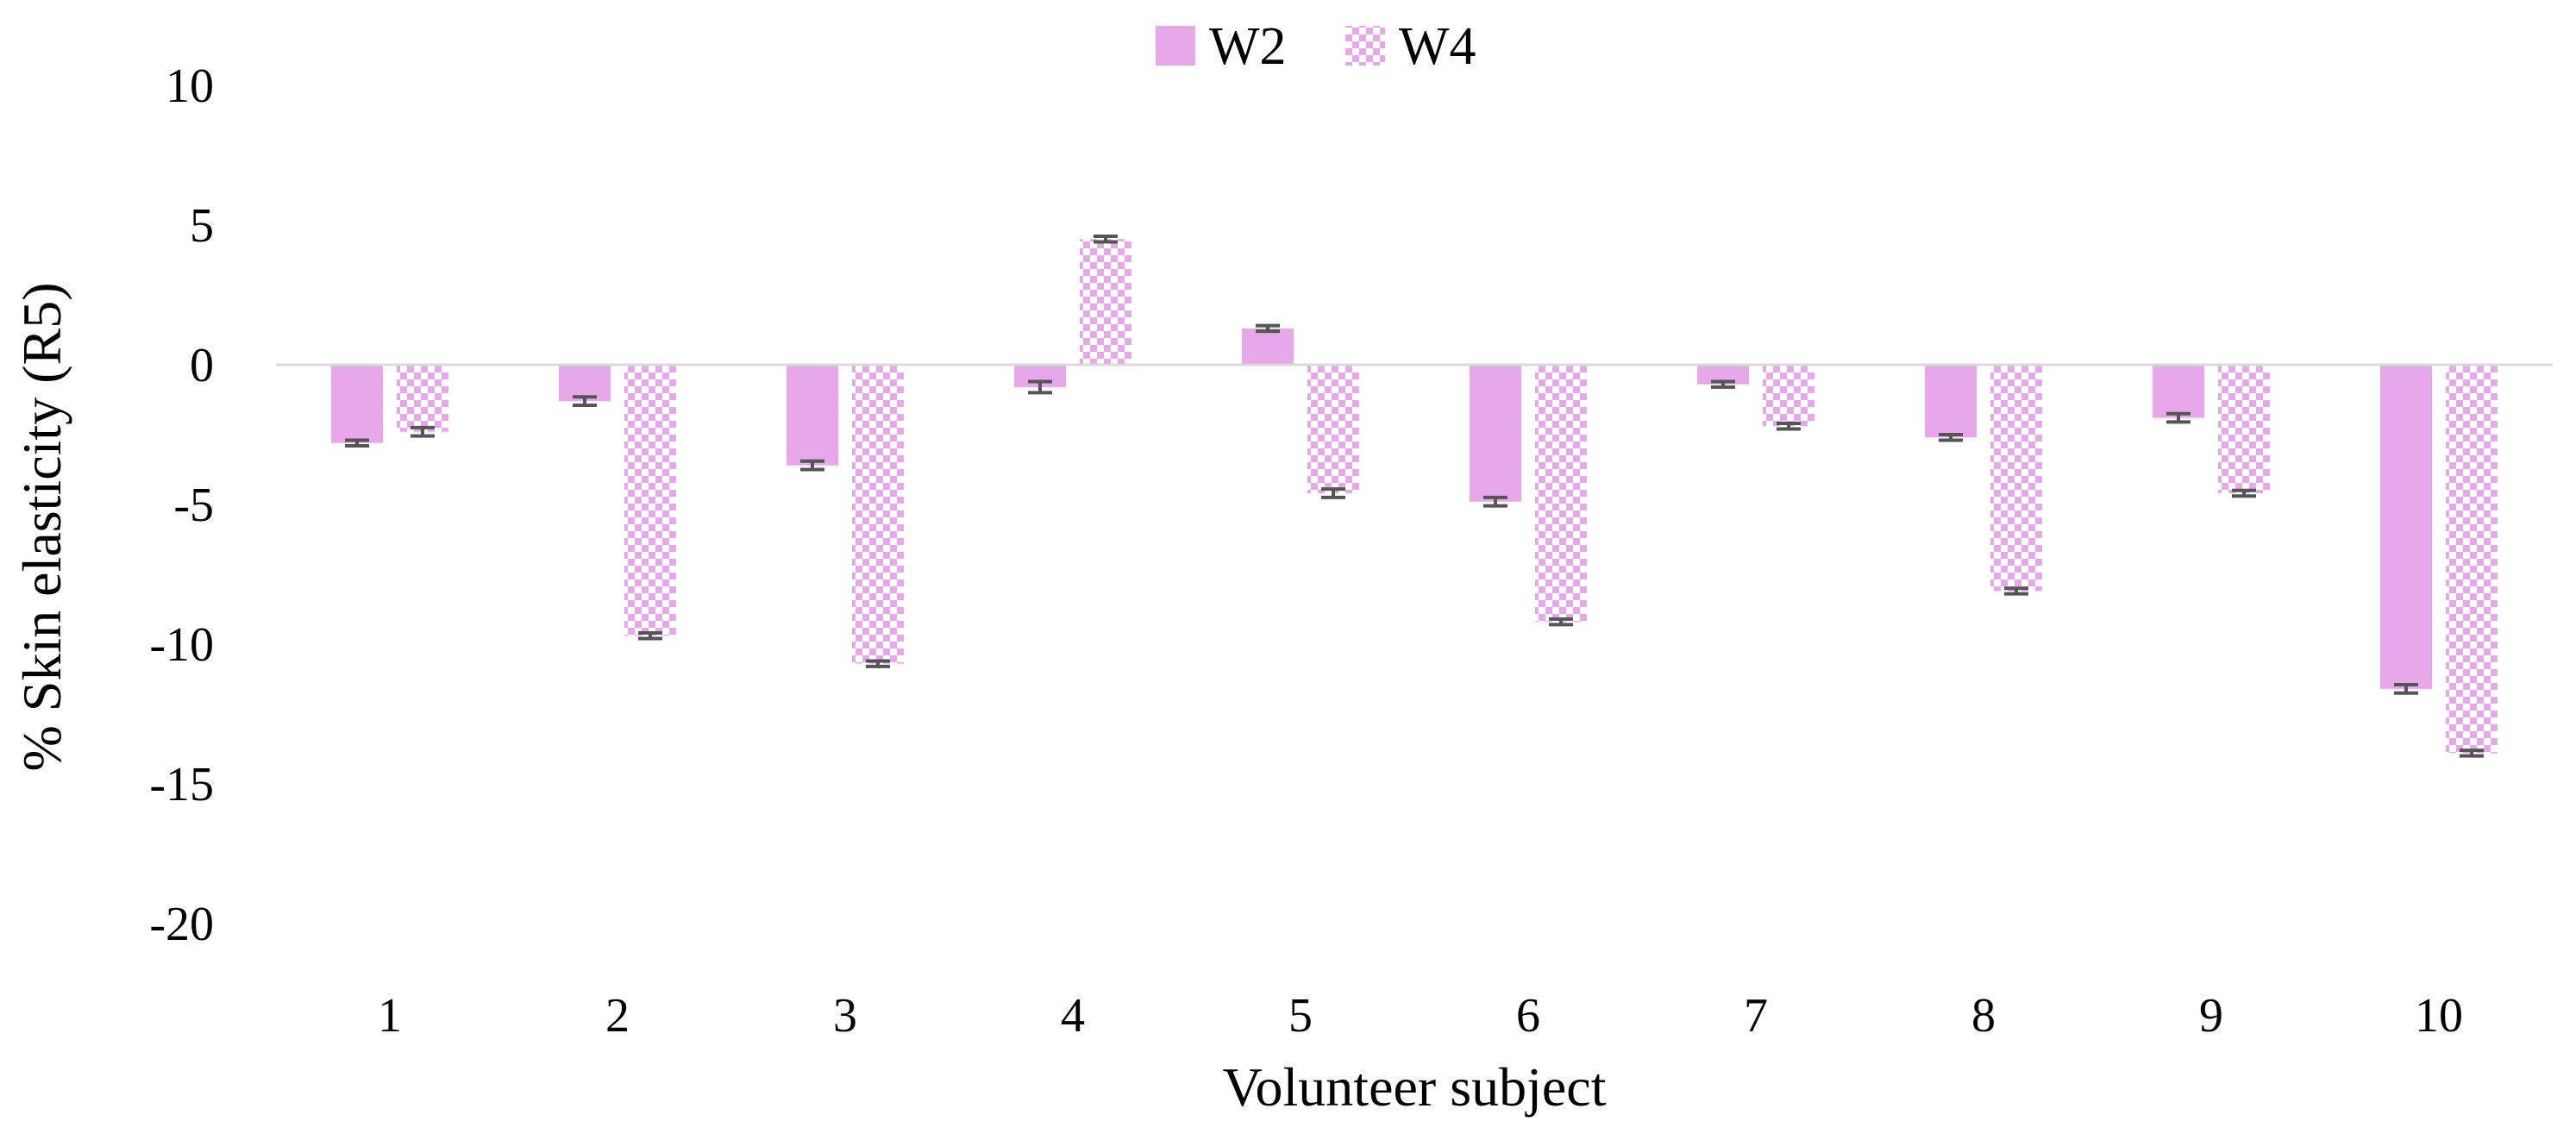 The image size is (2576, 1146). Describe the element at coordinates (1248, 46) in the screenshot. I see `legend-label-w2: W2` at that location.